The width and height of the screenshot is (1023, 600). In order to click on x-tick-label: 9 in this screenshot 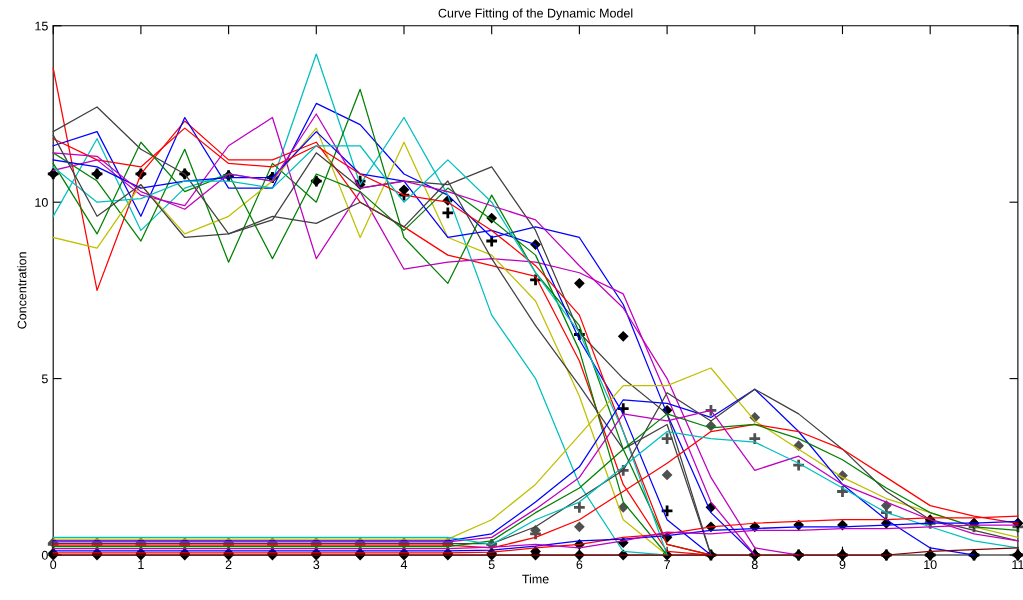, I will do `click(842, 565)`.